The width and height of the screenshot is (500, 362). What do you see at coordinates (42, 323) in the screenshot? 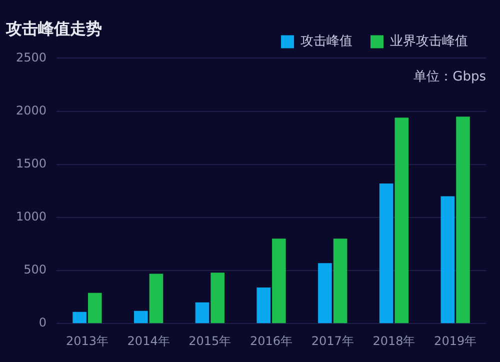
I see `y-tick-label: 0` at bounding box center [42, 323].